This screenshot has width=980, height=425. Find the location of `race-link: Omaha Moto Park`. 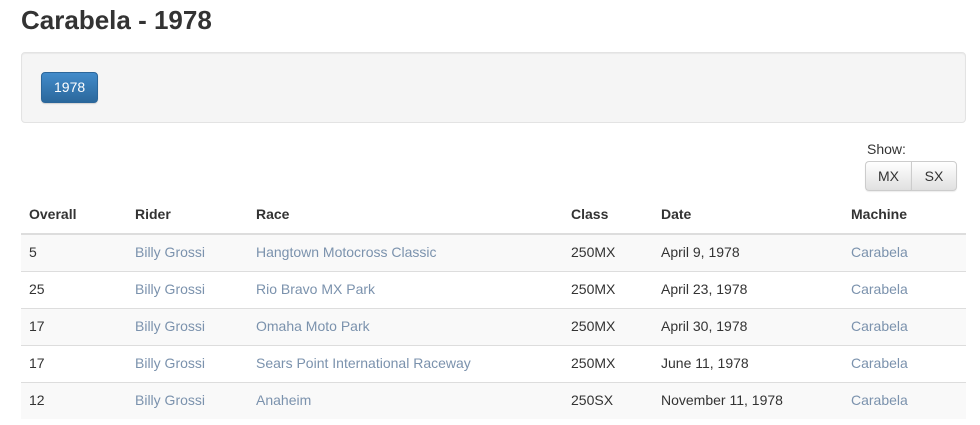

race-link: Omaha Moto Park is located at coordinates (313, 326).